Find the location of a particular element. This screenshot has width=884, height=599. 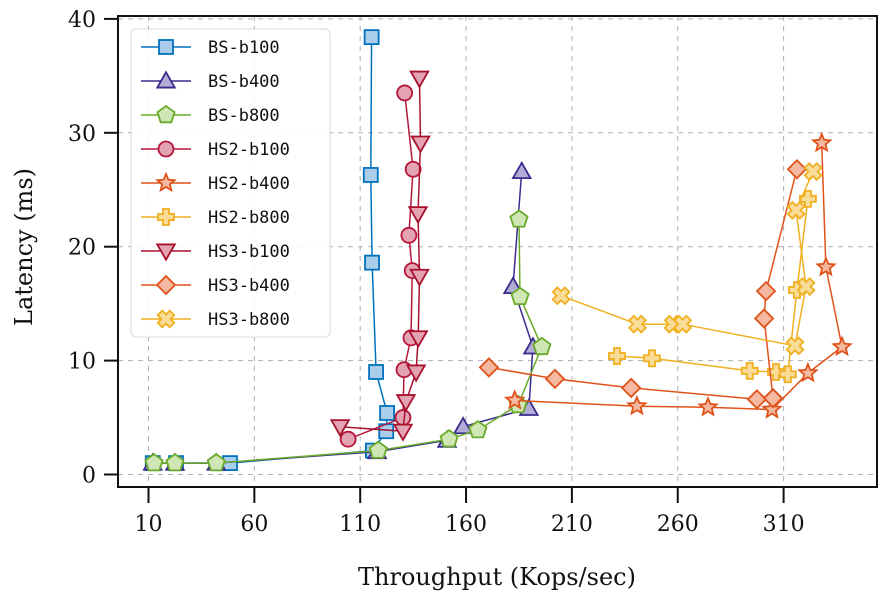

y-tick-label: 20 is located at coordinates (82, 248).